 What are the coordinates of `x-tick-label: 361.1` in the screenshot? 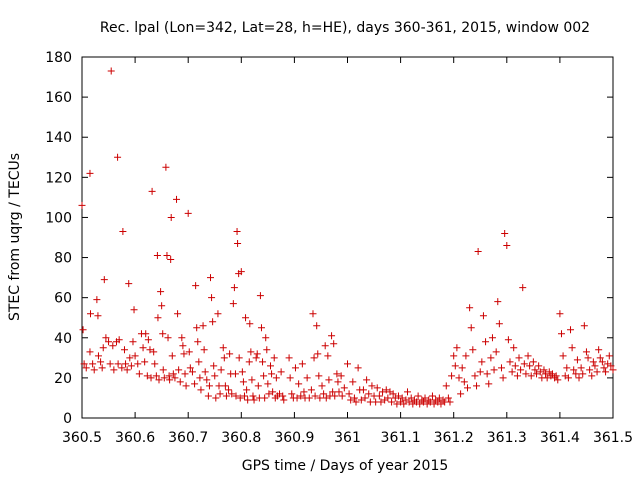 It's located at (401, 438).